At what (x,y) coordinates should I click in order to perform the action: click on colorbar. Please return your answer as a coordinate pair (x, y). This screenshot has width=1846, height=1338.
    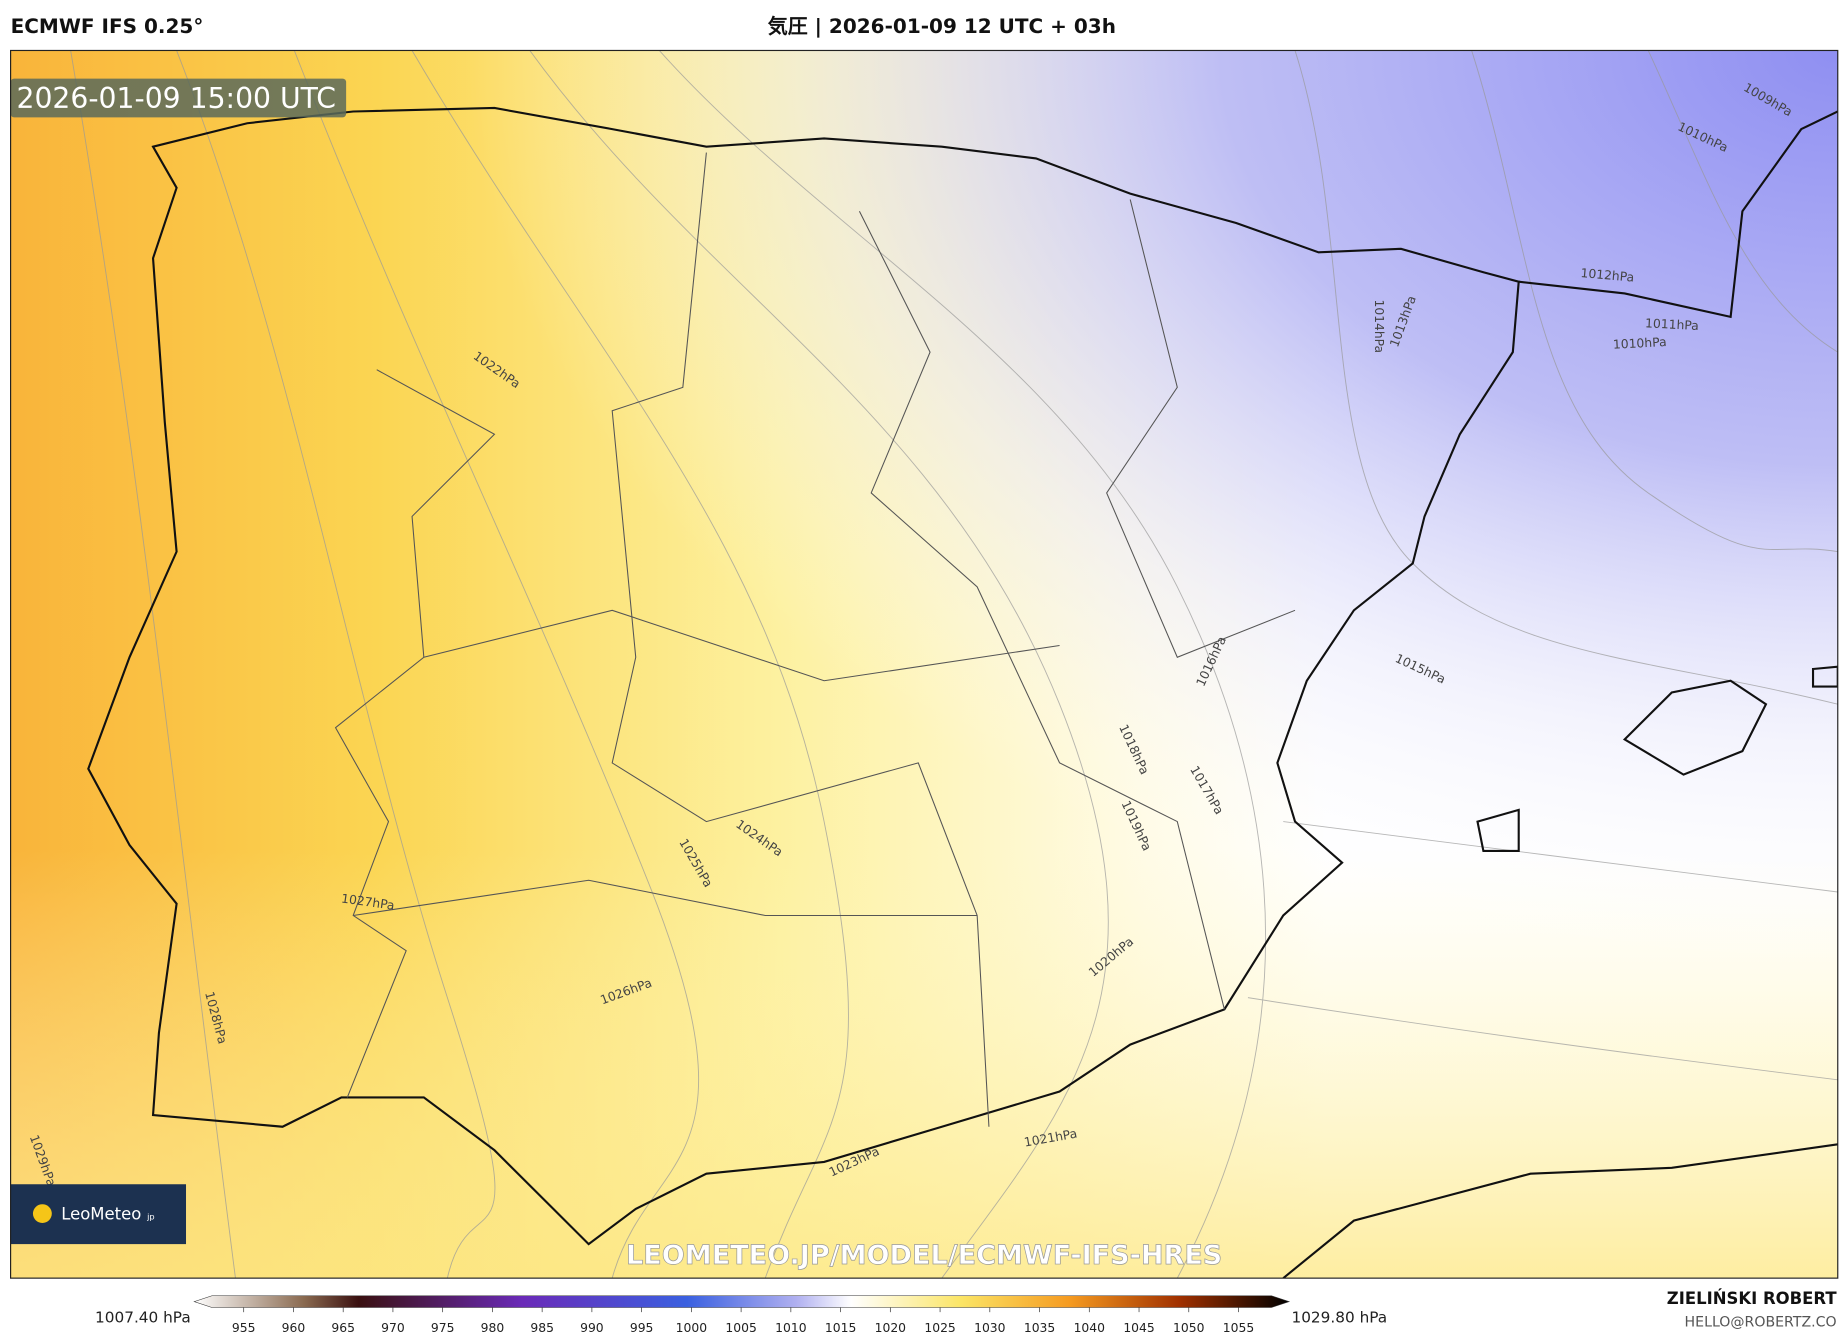
    Looking at the image, I should click on (742, 1301).